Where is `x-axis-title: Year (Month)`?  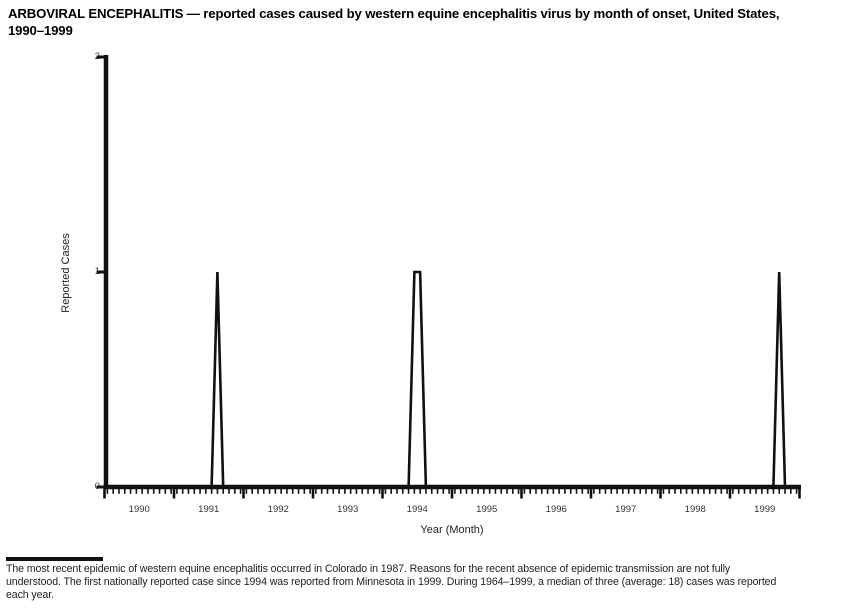 x-axis-title: Year (Month) is located at coordinates (452, 530).